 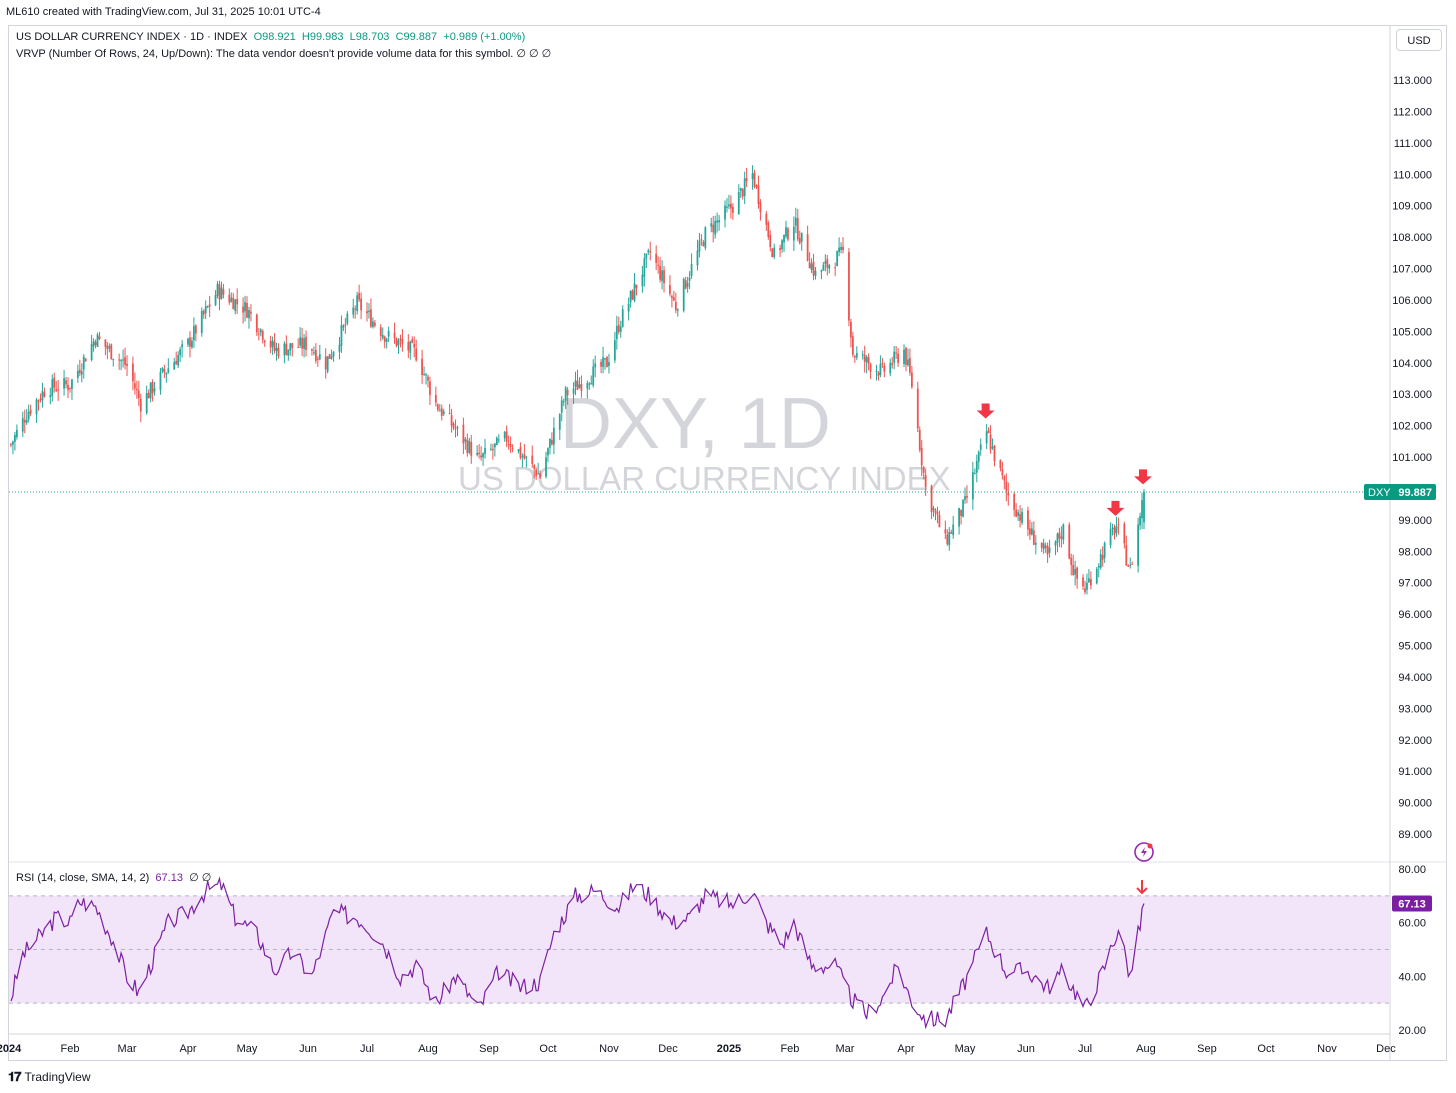 I want to click on rsi-suffix: ∅ ∅, so click(x=200, y=878).